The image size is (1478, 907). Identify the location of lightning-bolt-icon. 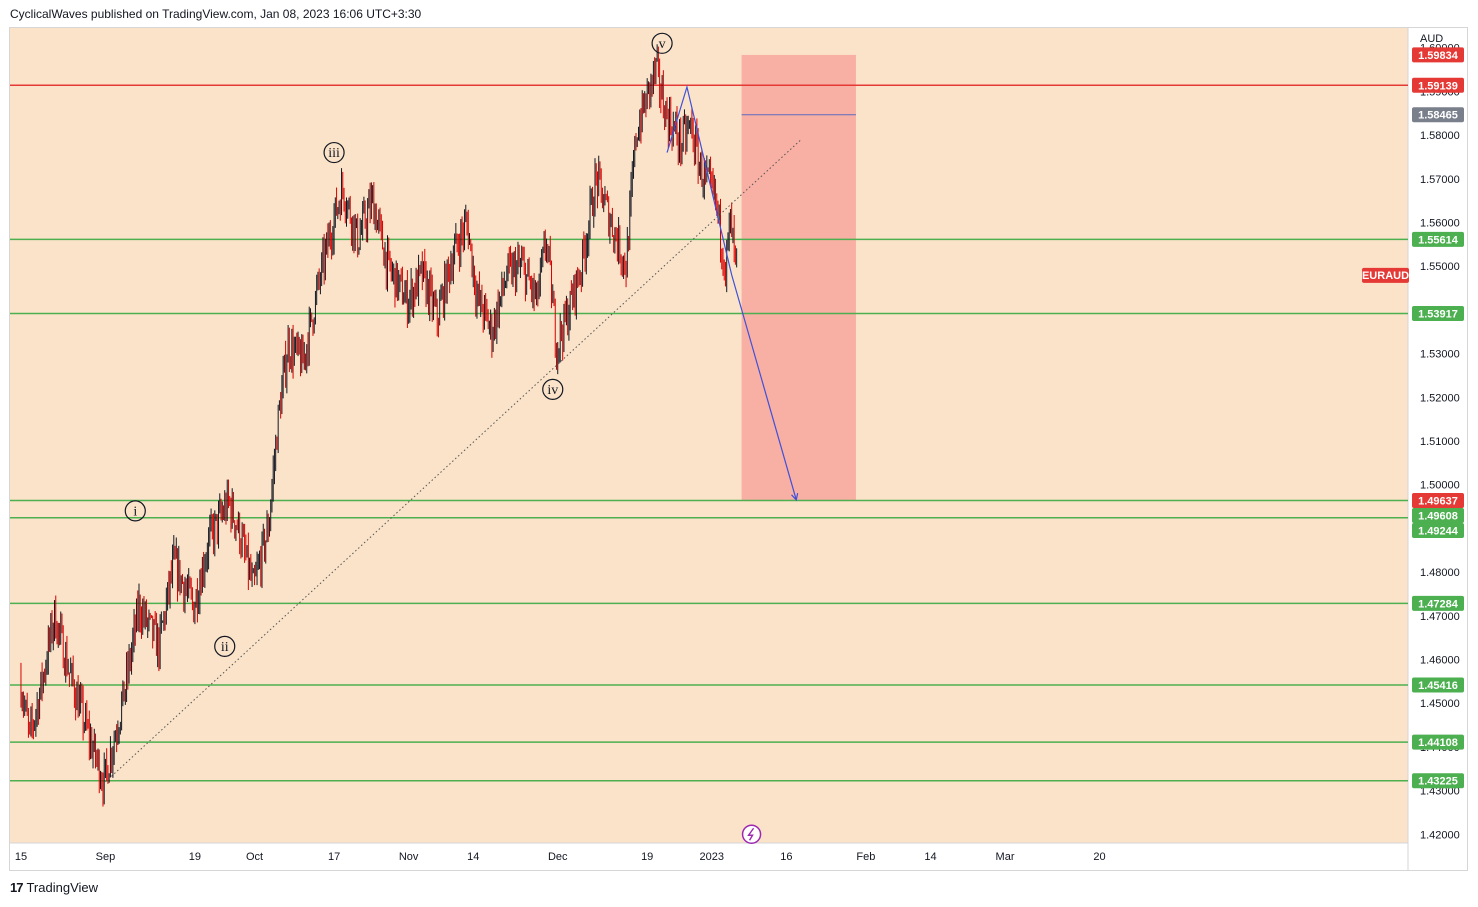
(751, 834).